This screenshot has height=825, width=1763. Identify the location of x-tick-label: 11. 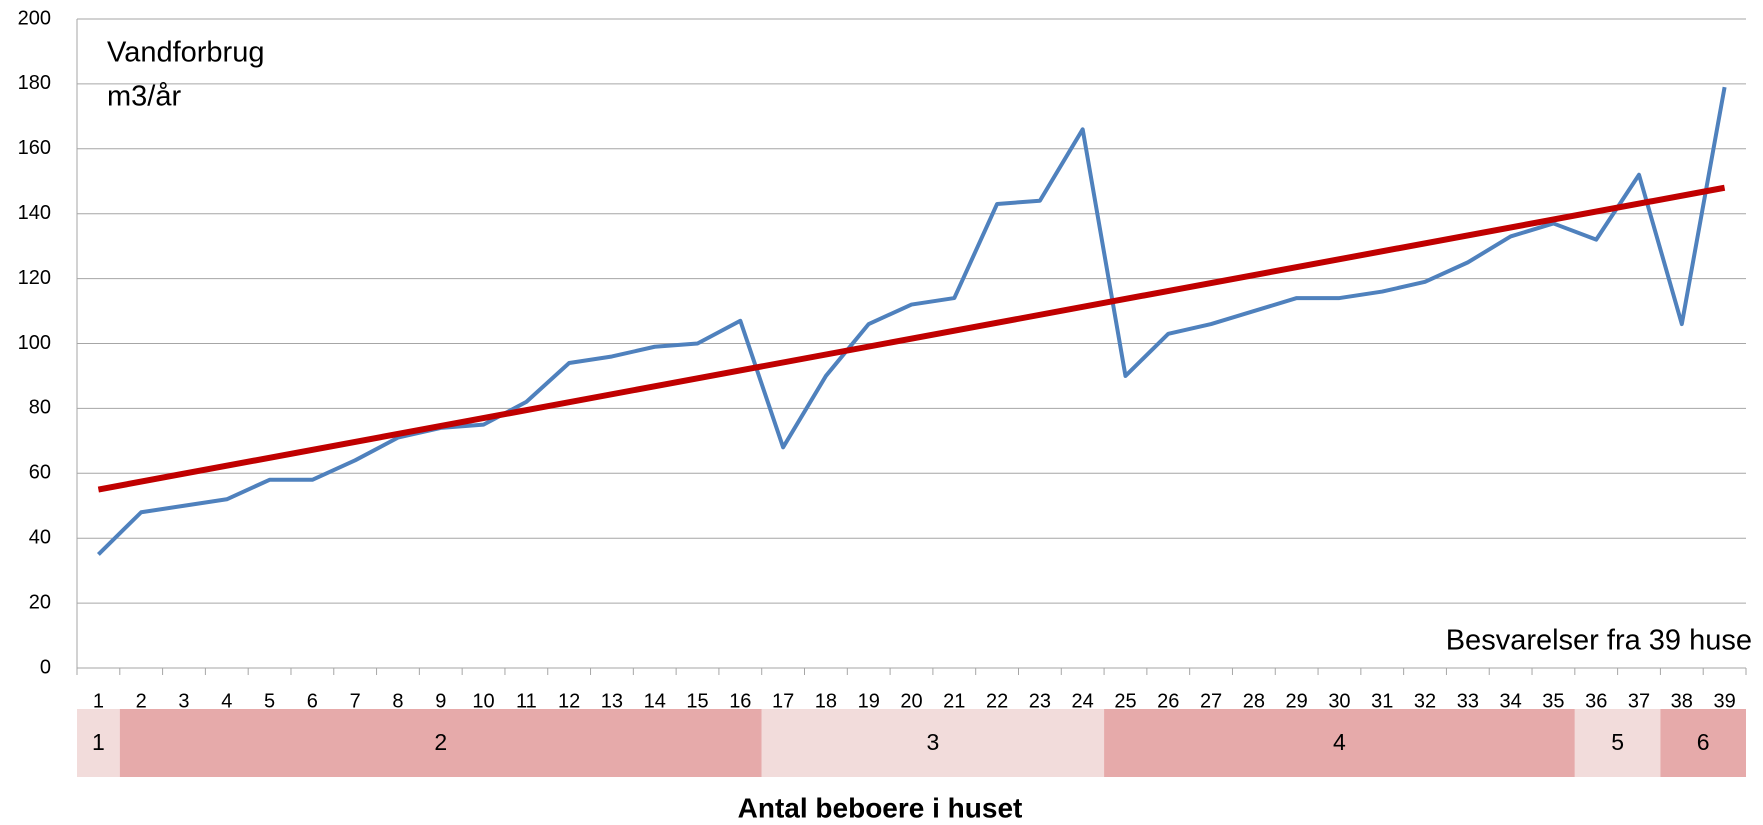
(526, 701).